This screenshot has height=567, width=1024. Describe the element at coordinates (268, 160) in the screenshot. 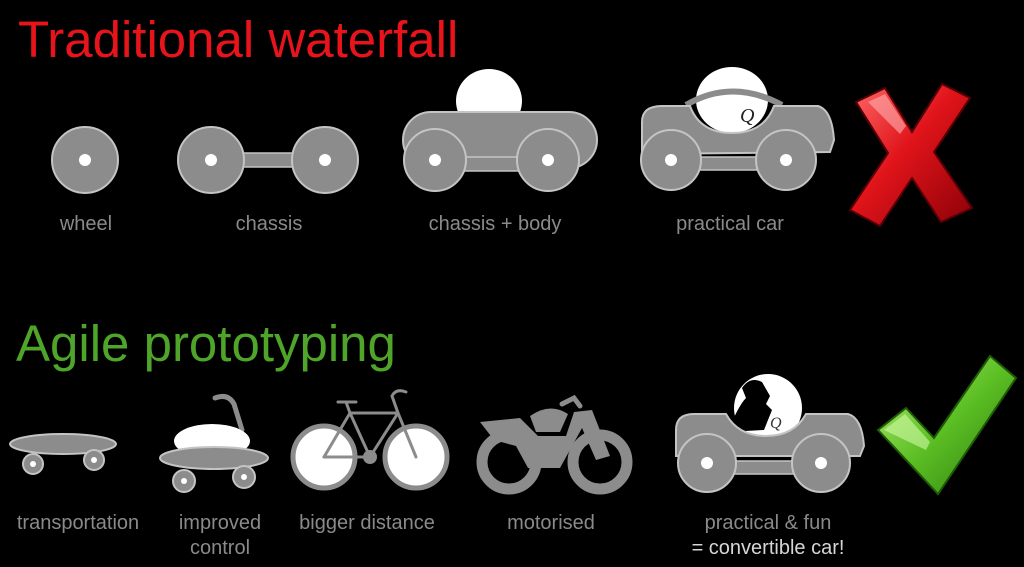

I see `chassis-illustration` at that location.